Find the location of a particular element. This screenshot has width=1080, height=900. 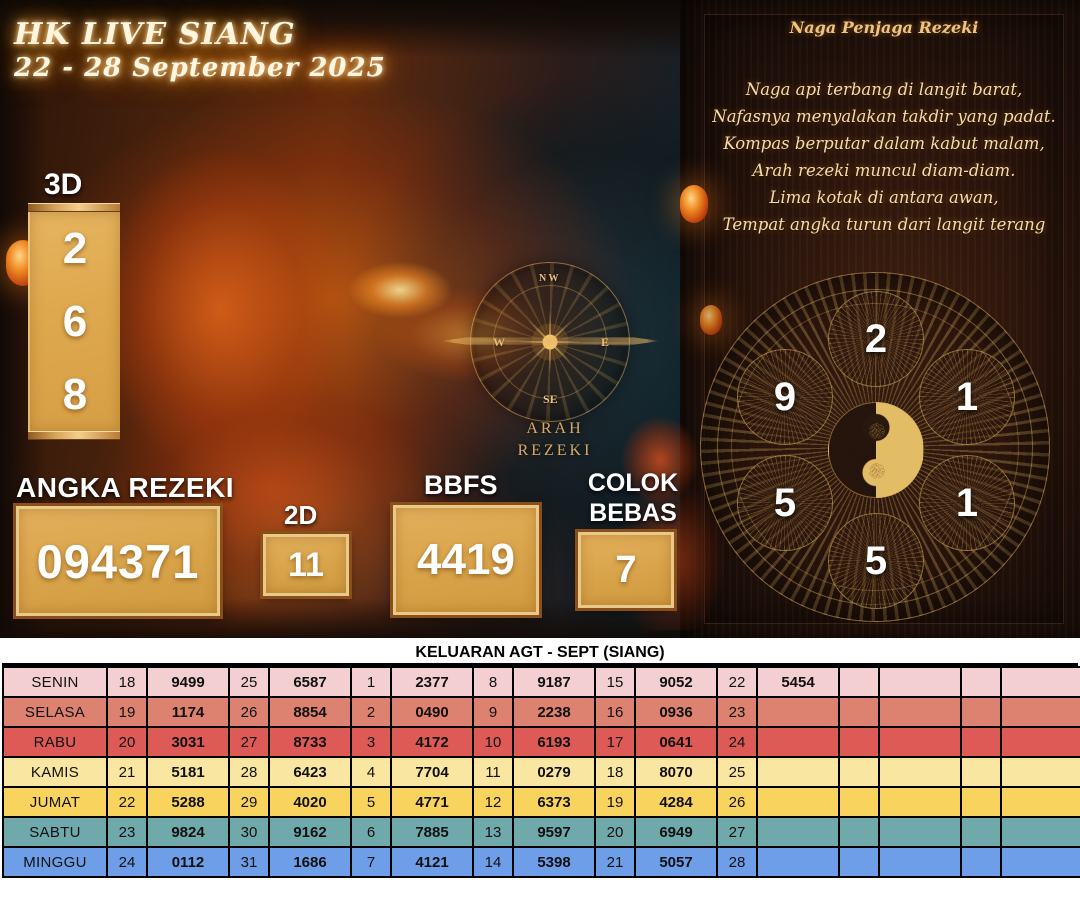

label-colok-bebas-line2: BEBAS is located at coordinates (633, 513).